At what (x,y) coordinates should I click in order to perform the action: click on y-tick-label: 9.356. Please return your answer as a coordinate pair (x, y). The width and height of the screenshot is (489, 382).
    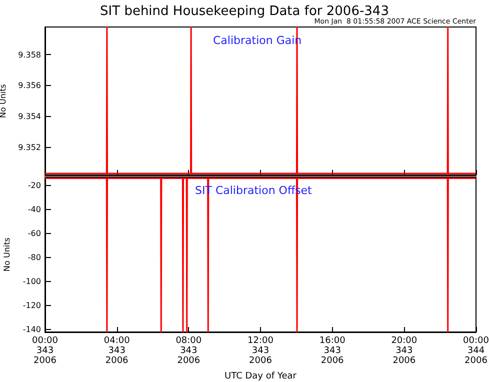
    Looking at the image, I should click on (29, 85).